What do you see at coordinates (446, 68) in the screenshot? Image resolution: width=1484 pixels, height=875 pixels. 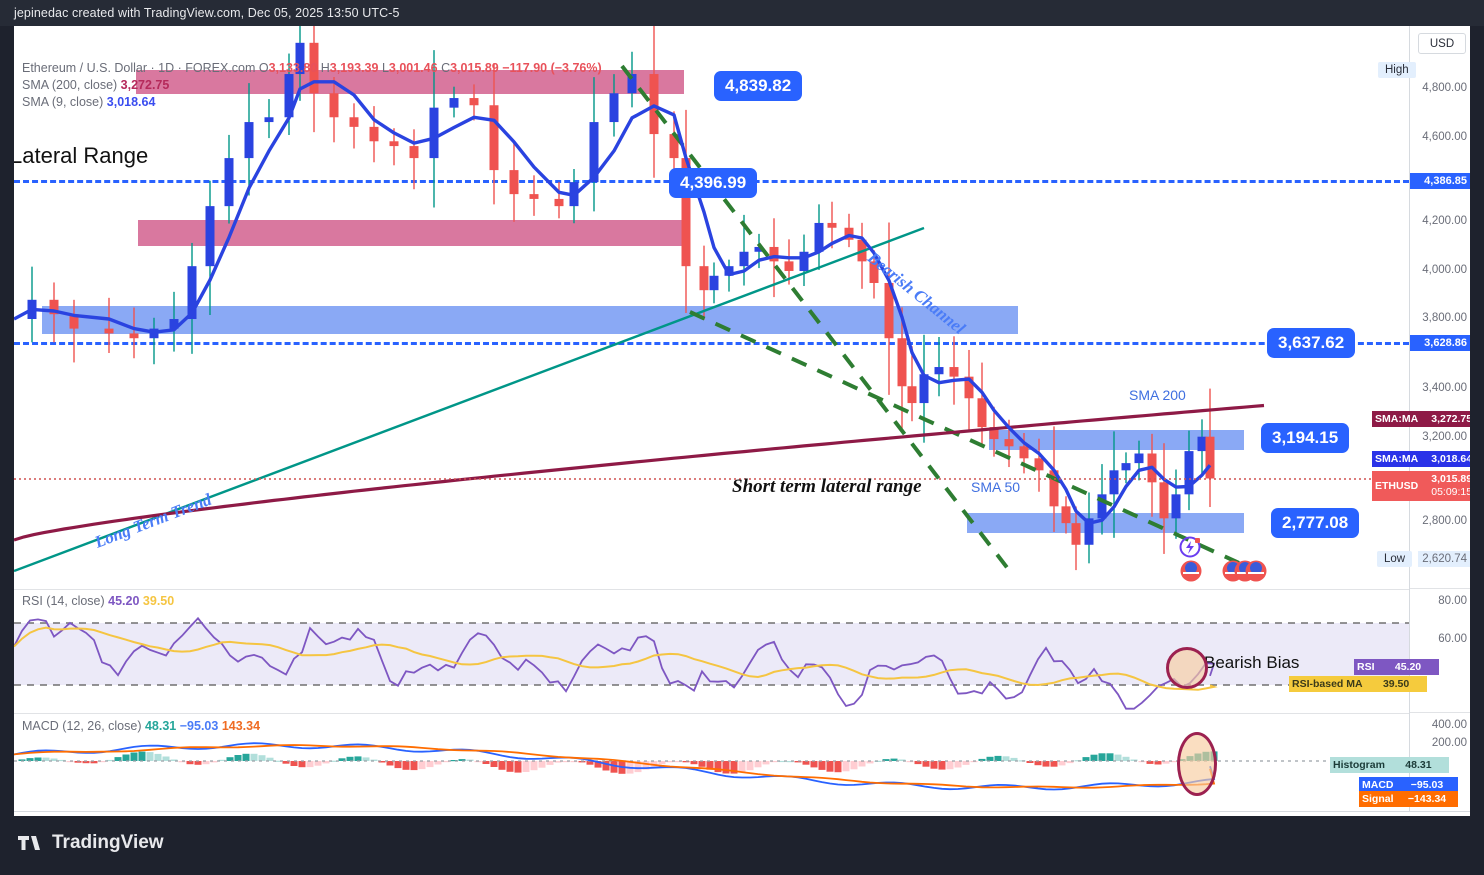 I see `ohlc-c-label: C` at bounding box center [446, 68].